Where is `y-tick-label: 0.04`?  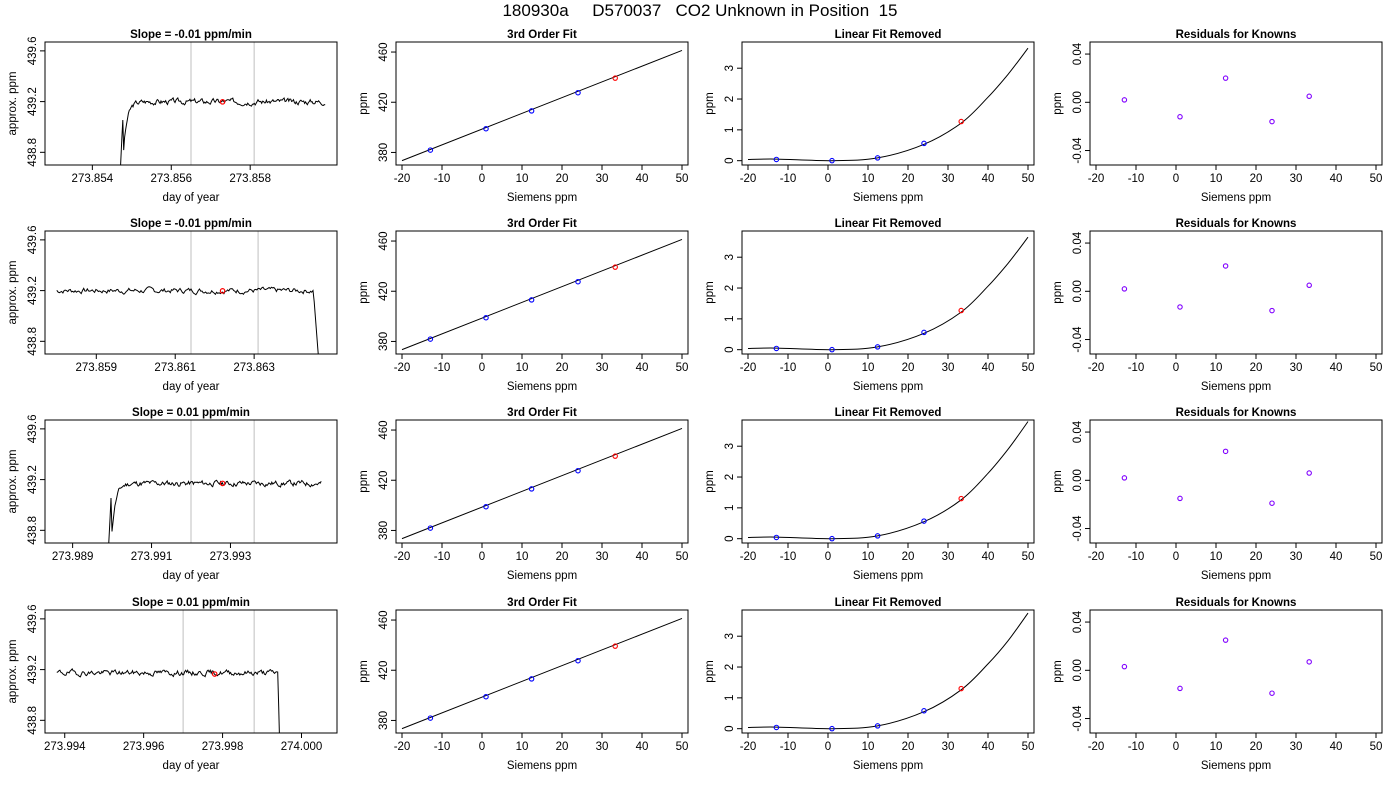
y-tick-label: 0.04 is located at coordinates (1078, 621).